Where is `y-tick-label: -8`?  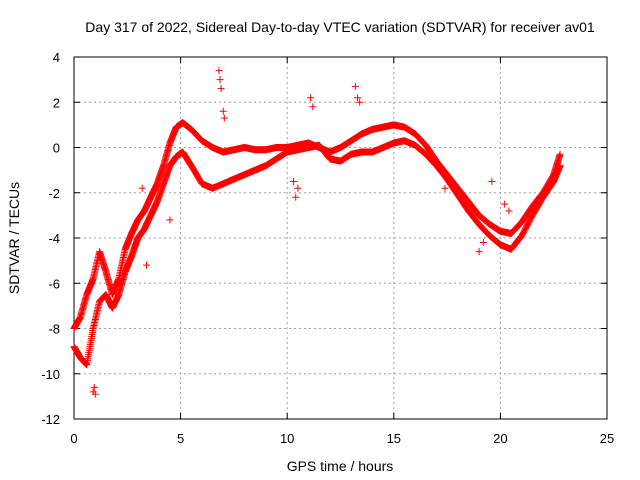 y-tick-label: -8 is located at coordinates (54, 329).